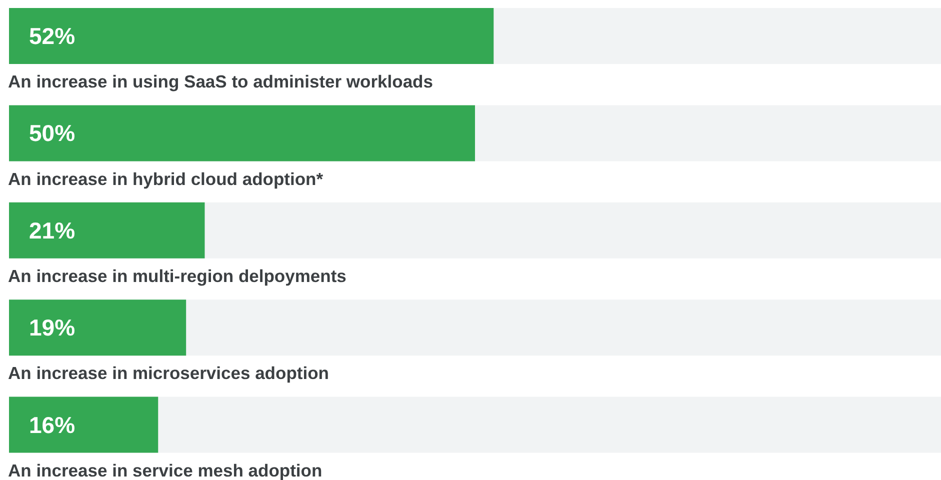  I want to click on y-tick-label: An increase in service mesh adoption, so click(165, 470).